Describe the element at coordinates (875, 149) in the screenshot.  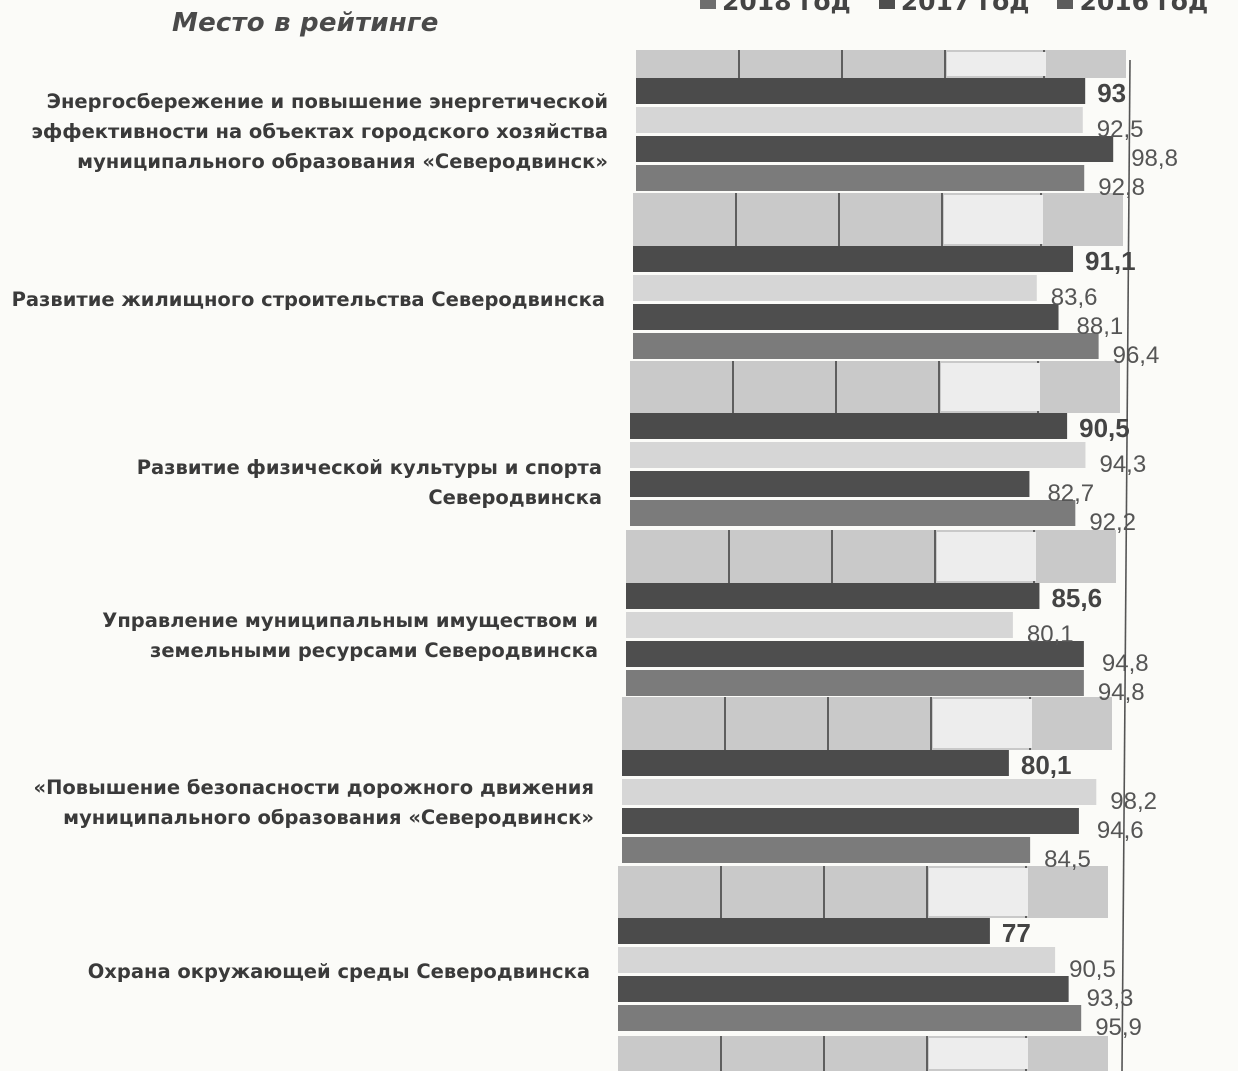
I see `bar-s2-c0` at that location.